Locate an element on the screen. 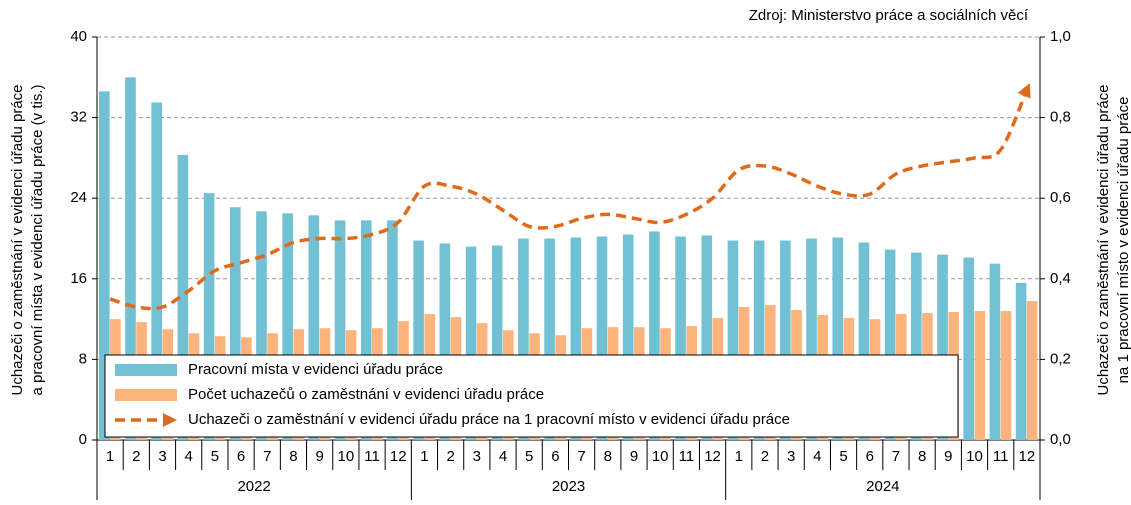  y-tick-label: 24 is located at coordinates (78, 197).